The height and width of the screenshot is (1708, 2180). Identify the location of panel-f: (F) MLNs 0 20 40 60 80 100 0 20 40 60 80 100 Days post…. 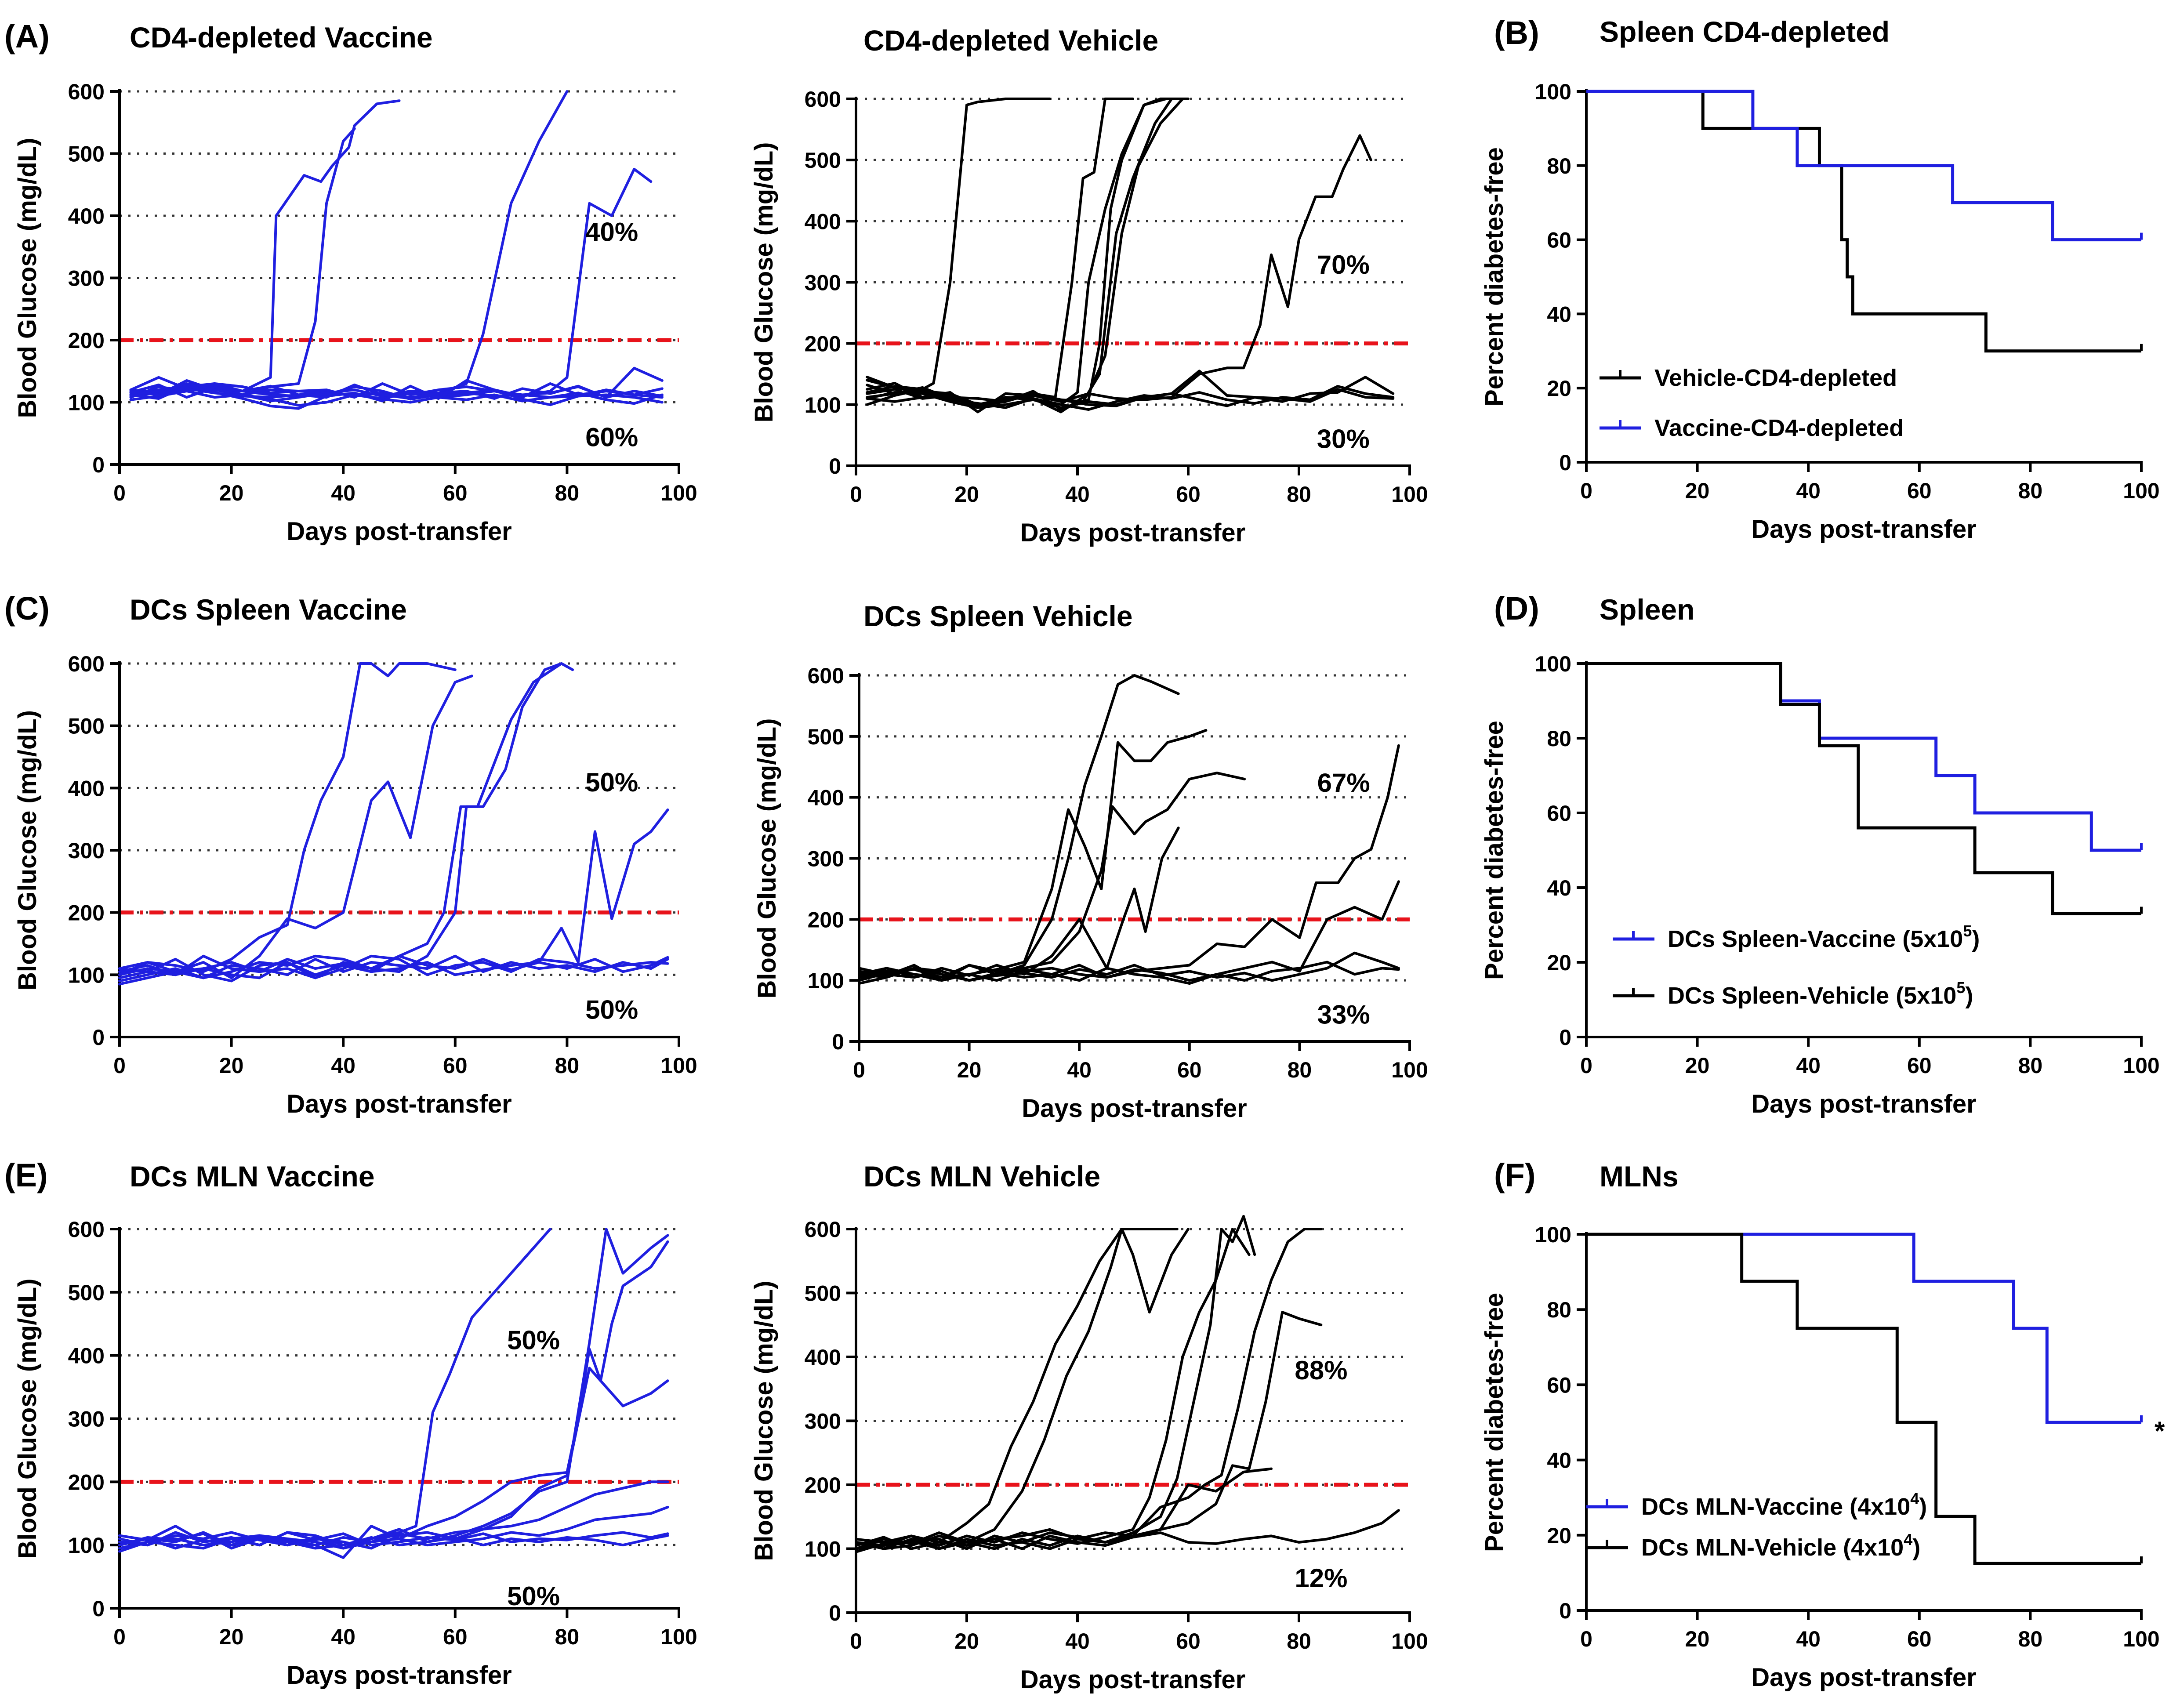
(1822, 1424).